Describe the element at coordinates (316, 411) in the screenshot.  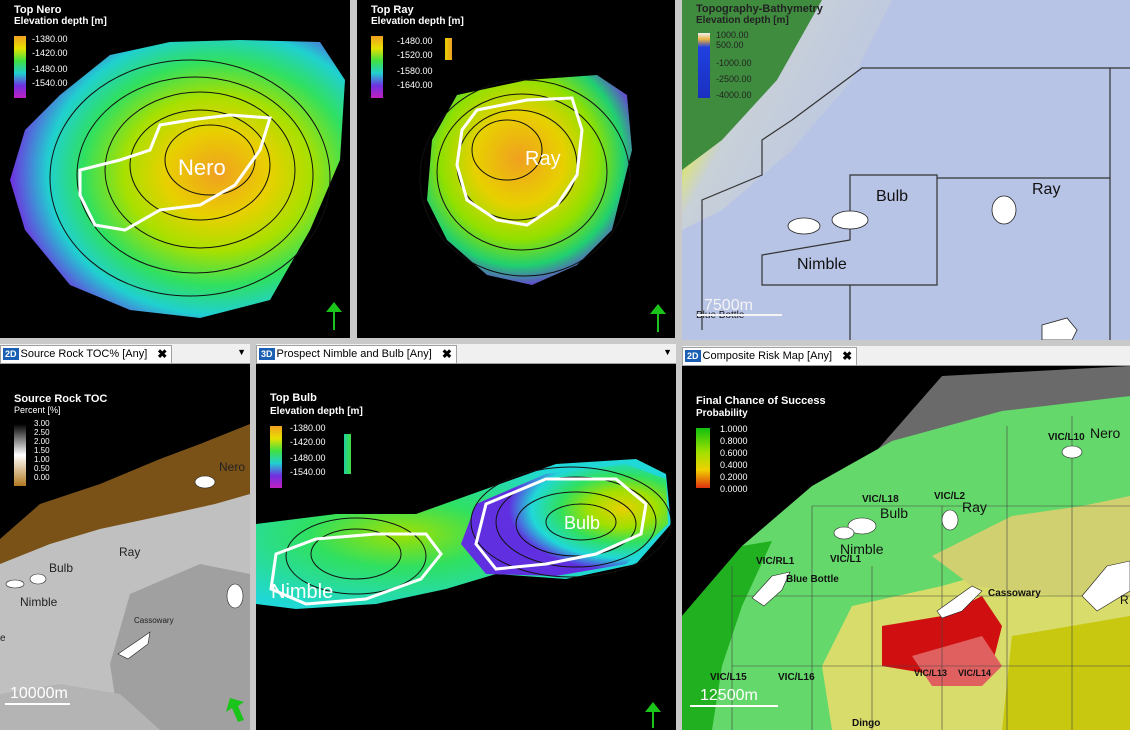
I see `prospect-subtitle: Elevation depth [m]` at that location.